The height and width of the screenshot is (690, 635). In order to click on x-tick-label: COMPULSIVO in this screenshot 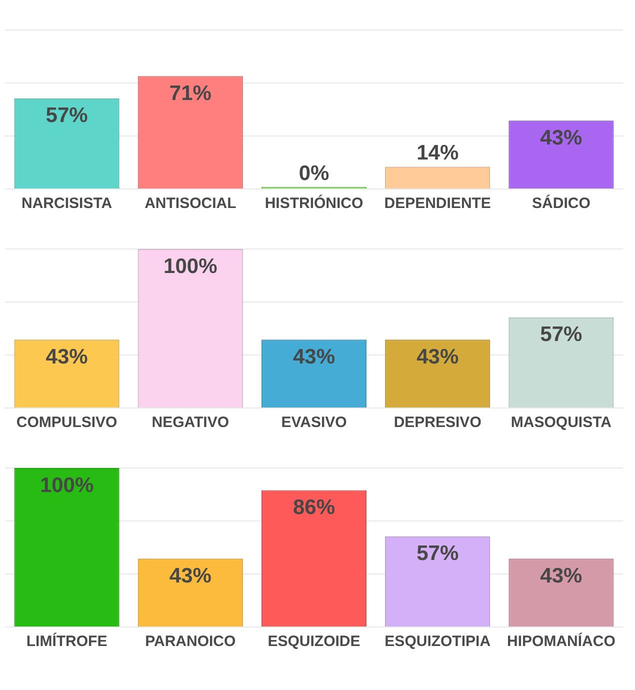, I will do `click(67, 423)`.